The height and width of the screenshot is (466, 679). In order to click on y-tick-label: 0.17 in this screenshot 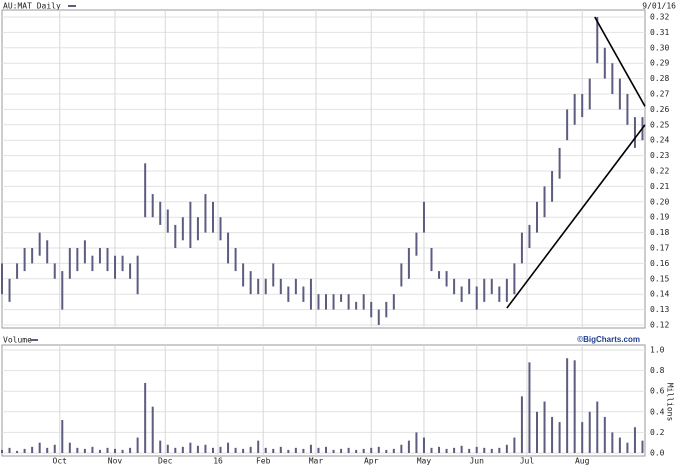, I will do `click(659, 248)`.